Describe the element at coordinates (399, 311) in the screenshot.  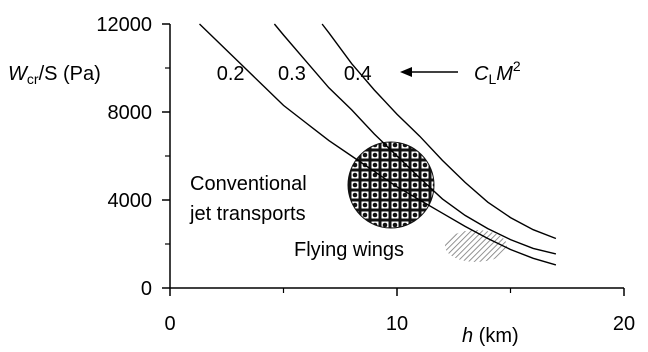
I see `x-ticks: 0 10 20` at that location.